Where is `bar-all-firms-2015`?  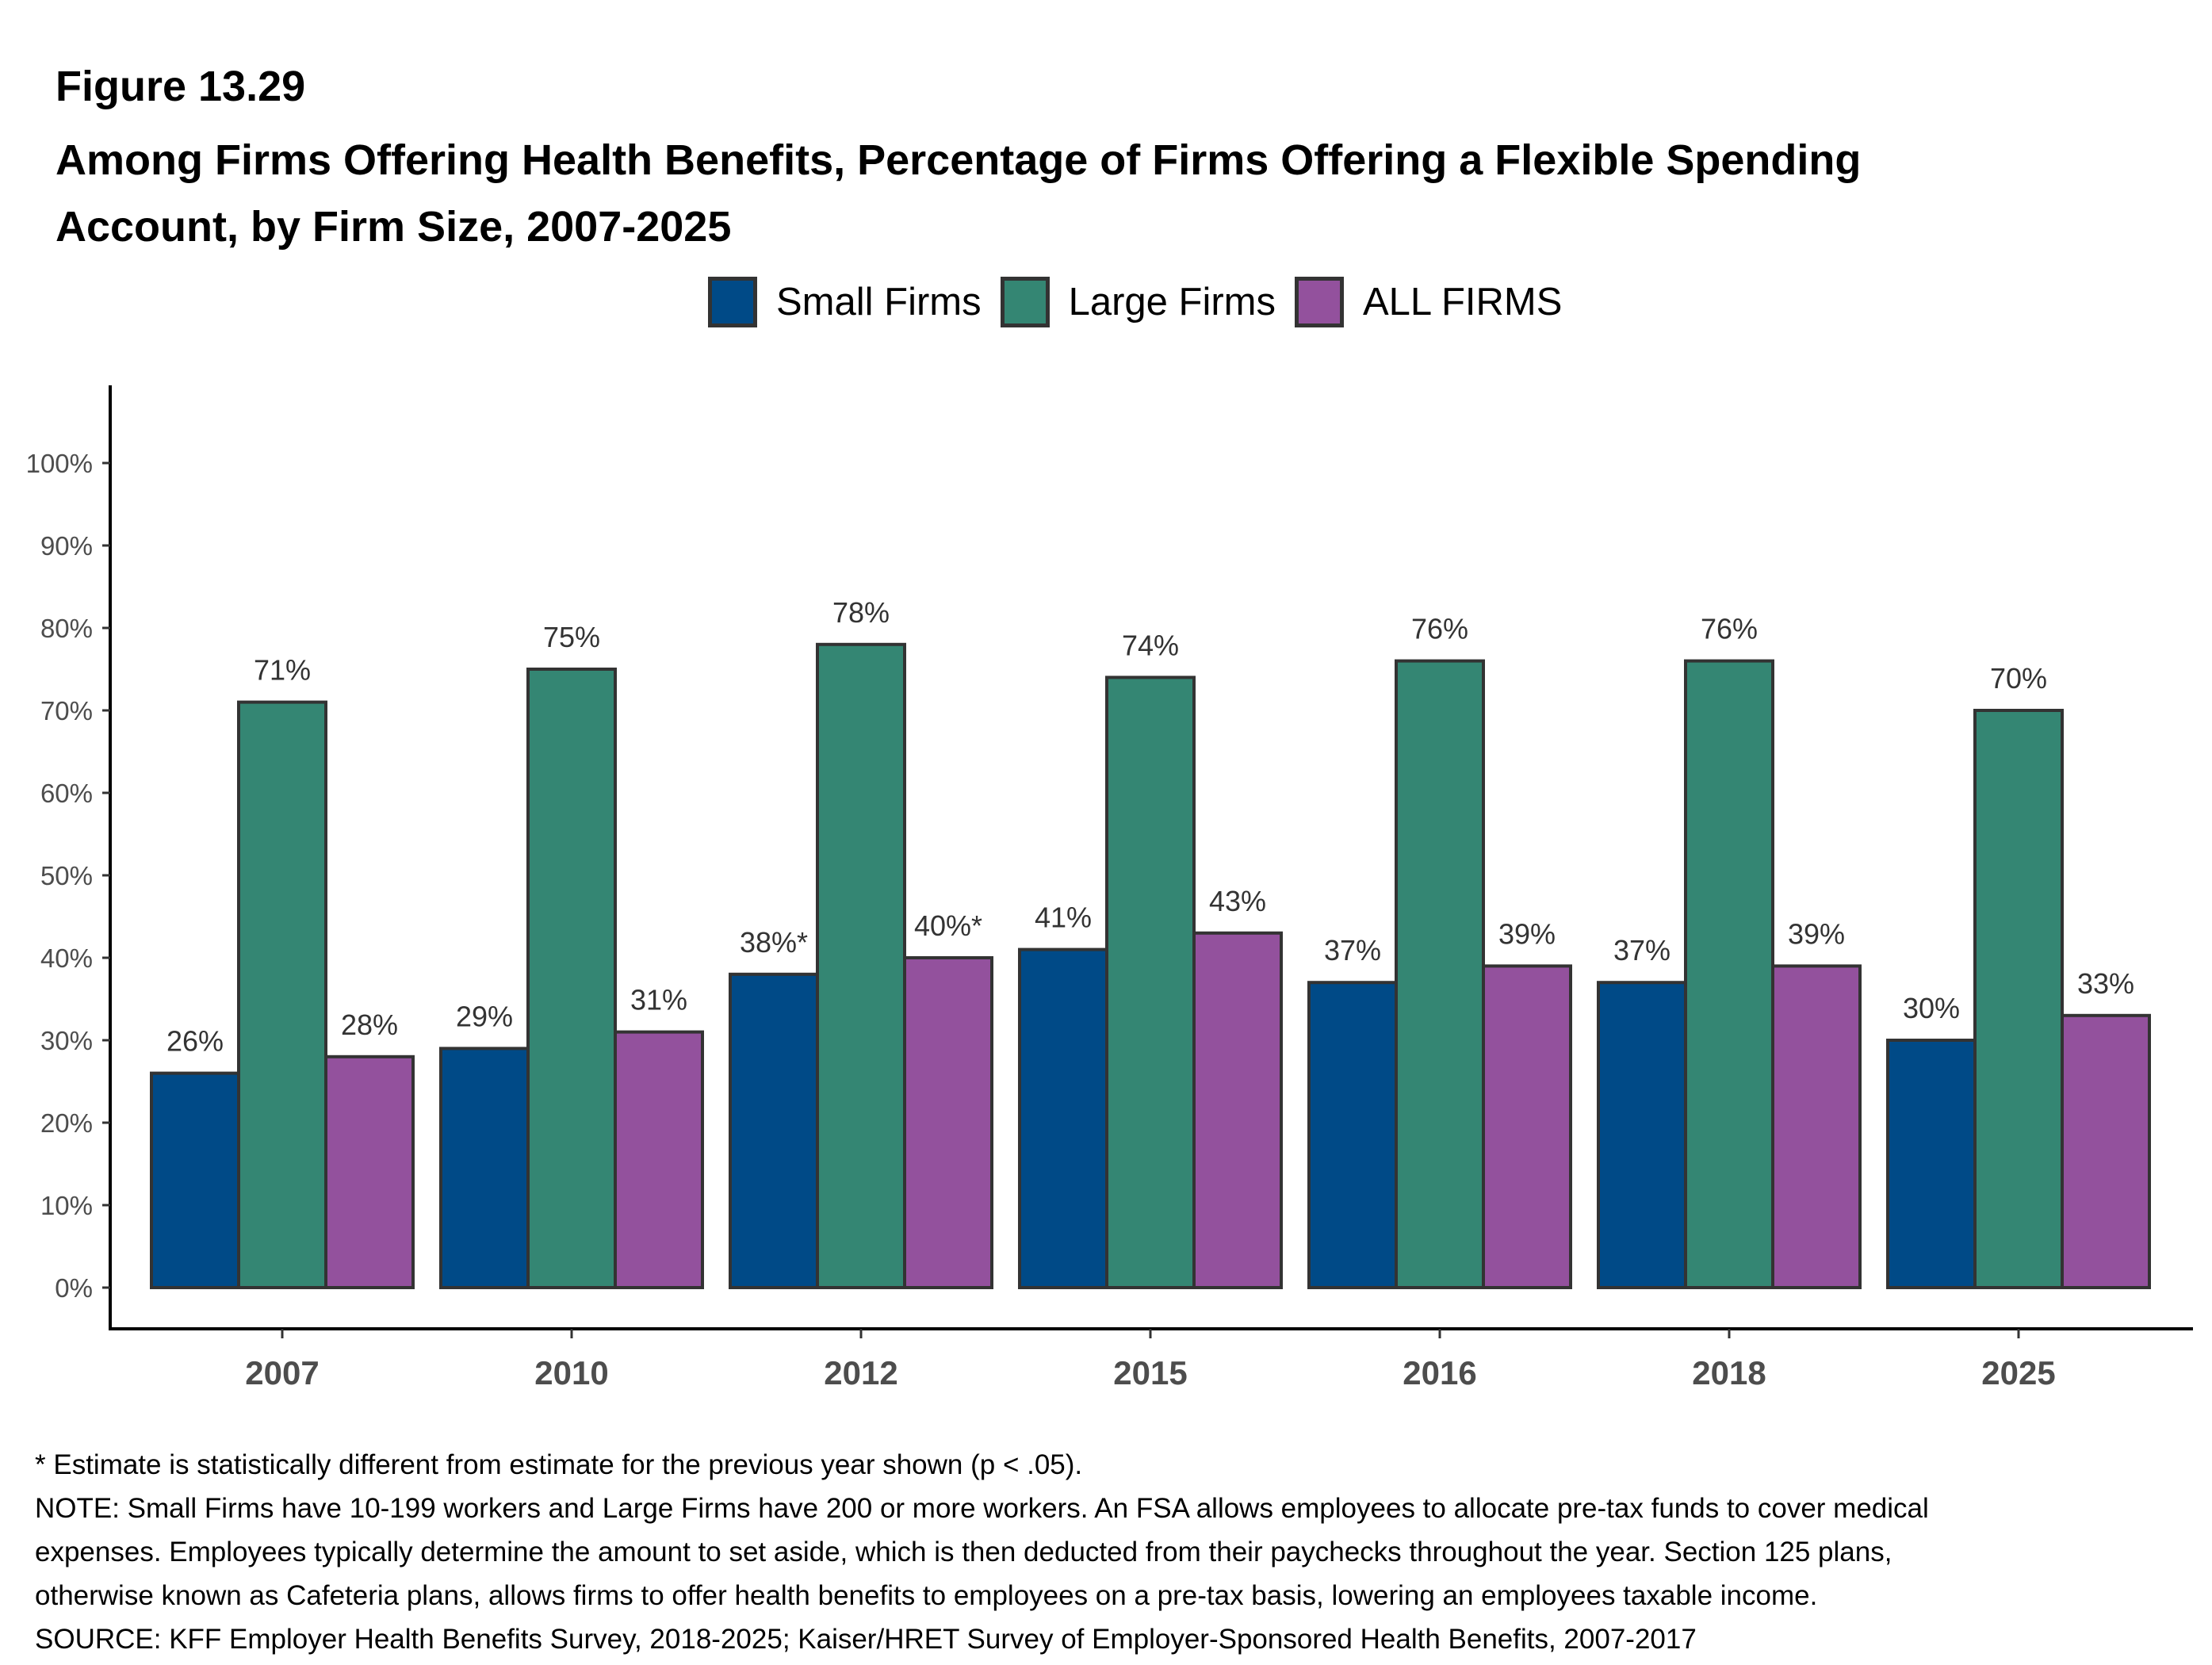 bar-all-firms-2015 is located at coordinates (1237, 1110).